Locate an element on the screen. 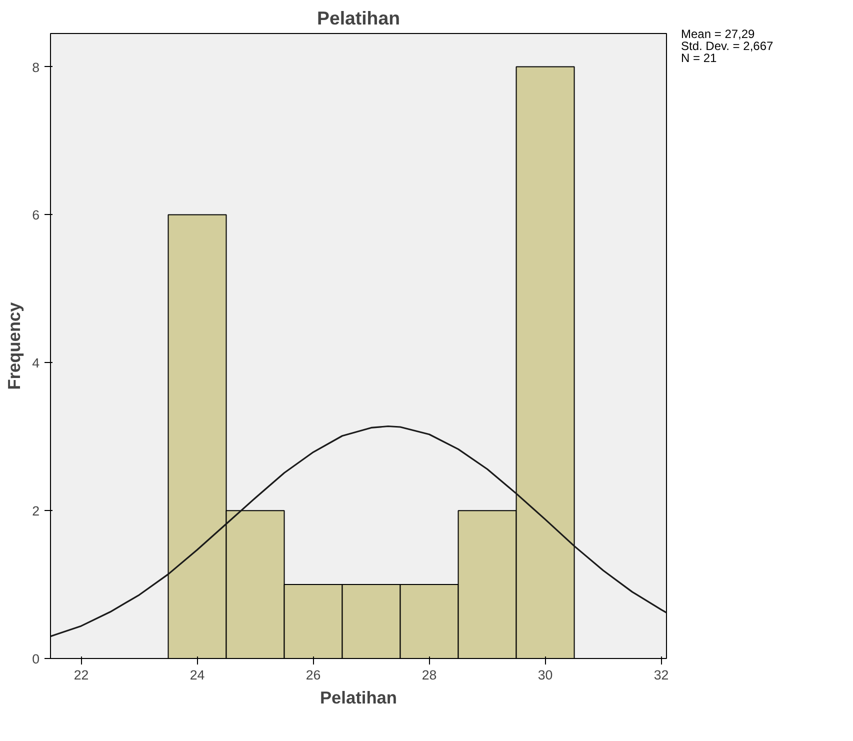 Image resolution: width=853 pixels, height=741 pixels. text: Std. Dev. = 2,667 is located at coordinates (727, 46).